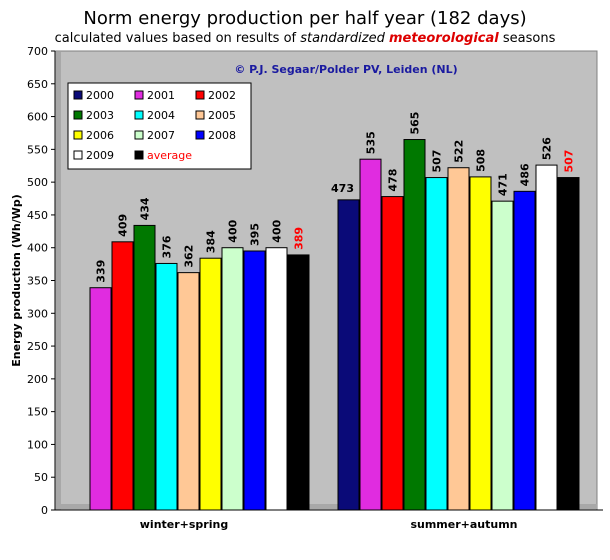  What do you see at coordinates (37, 51) in the screenshot?
I see `y-tick-label: 700` at bounding box center [37, 51].